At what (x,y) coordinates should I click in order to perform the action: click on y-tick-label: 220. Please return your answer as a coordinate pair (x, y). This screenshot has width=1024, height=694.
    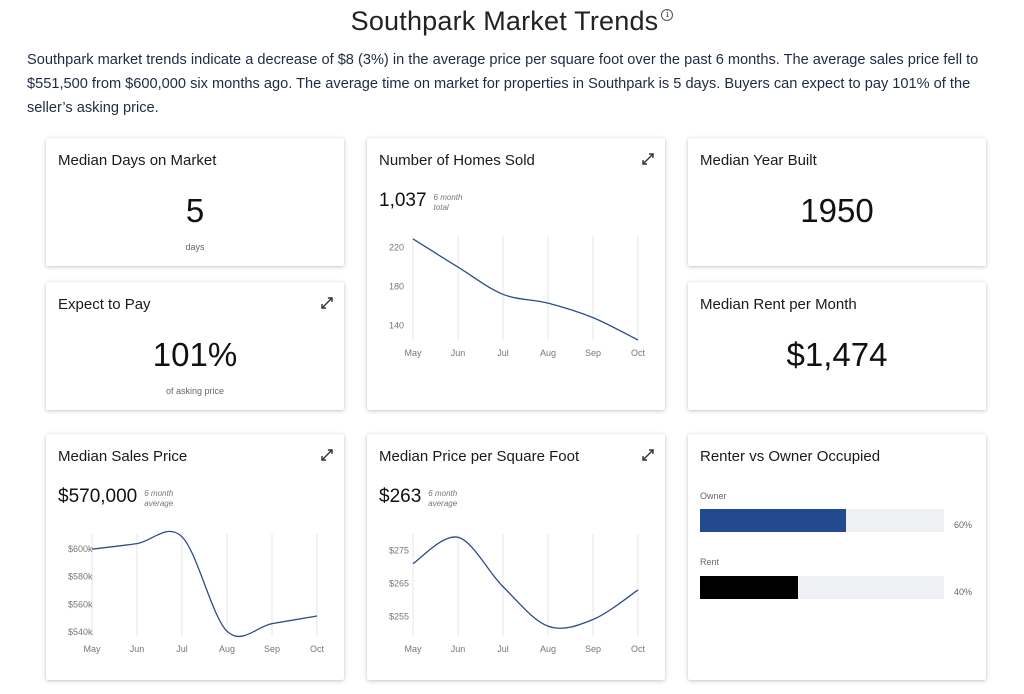
    Looking at the image, I should click on (396, 248).